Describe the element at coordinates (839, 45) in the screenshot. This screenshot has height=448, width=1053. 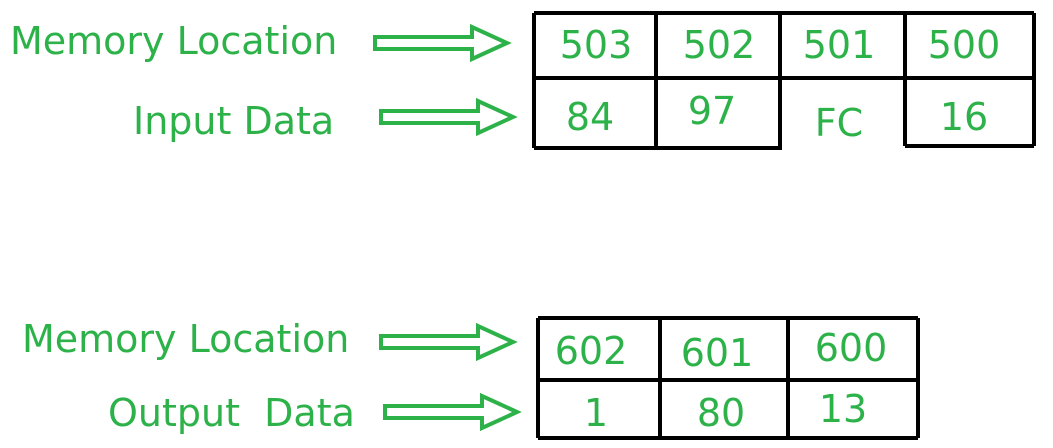
I see `input-address-cell: 501` at that location.